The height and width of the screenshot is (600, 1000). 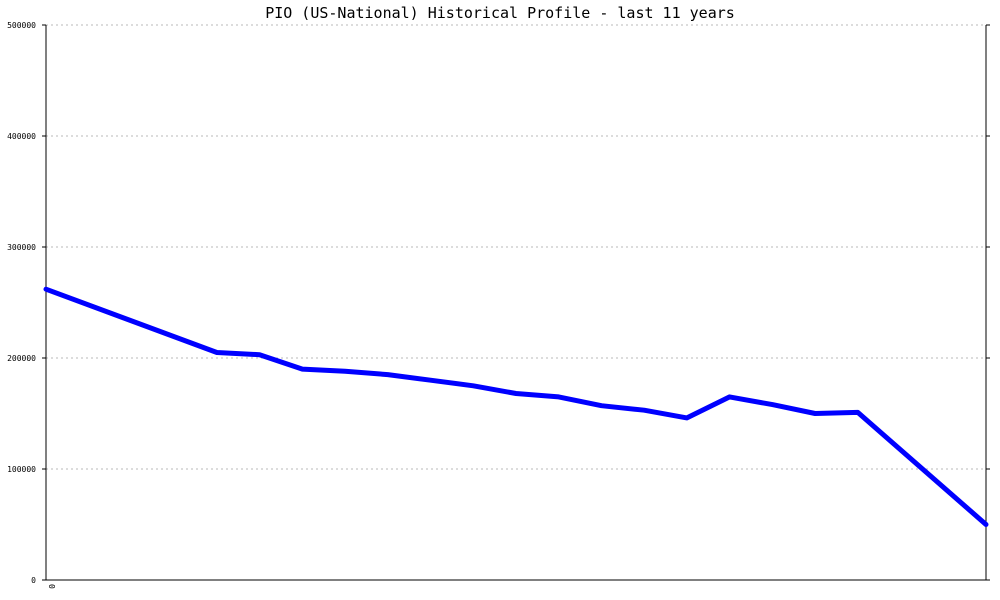 I want to click on y-tick-labels: 0 100000 200000 300000 400000 500000, so click(x=21, y=303).